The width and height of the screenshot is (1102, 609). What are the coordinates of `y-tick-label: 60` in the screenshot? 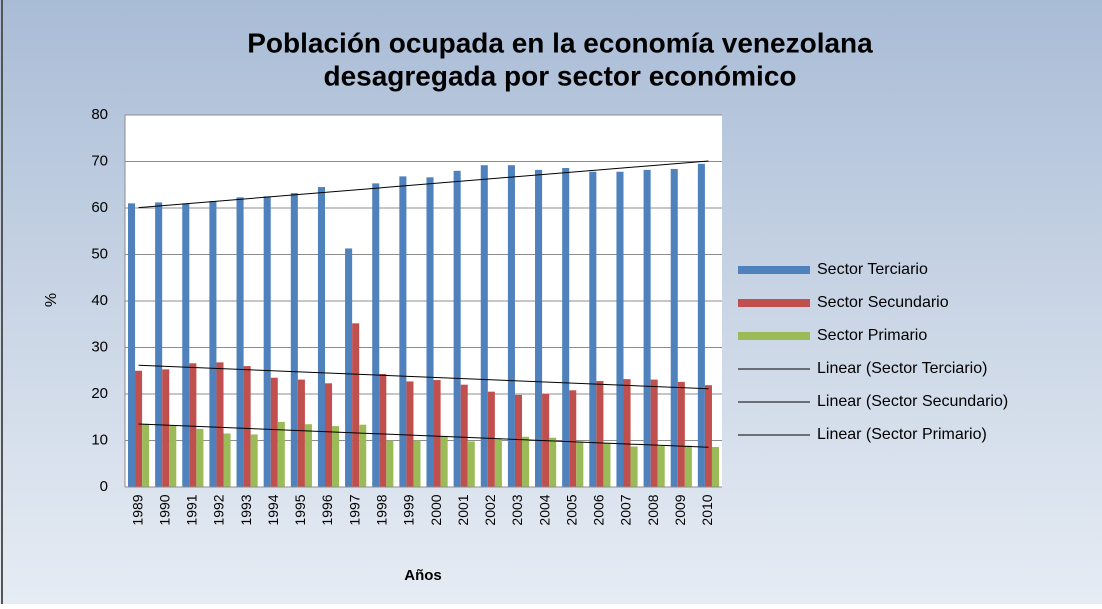 It's located at (99, 207).